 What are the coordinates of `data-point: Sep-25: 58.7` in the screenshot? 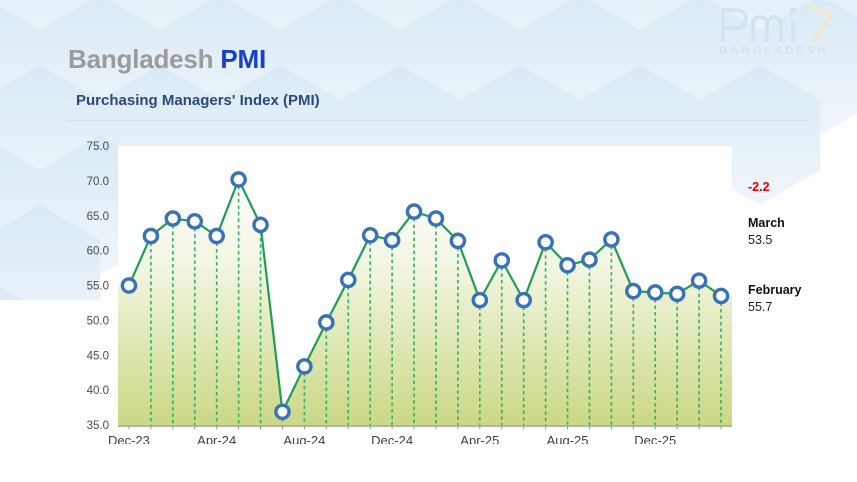 It's located at (589, 259).